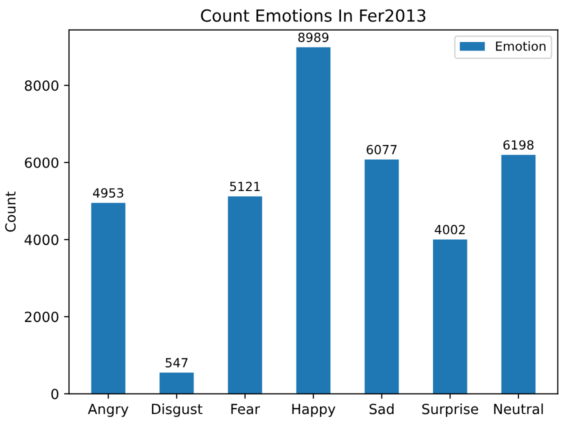  I want to click on x-tick-label: Happy, so click(314, 410).